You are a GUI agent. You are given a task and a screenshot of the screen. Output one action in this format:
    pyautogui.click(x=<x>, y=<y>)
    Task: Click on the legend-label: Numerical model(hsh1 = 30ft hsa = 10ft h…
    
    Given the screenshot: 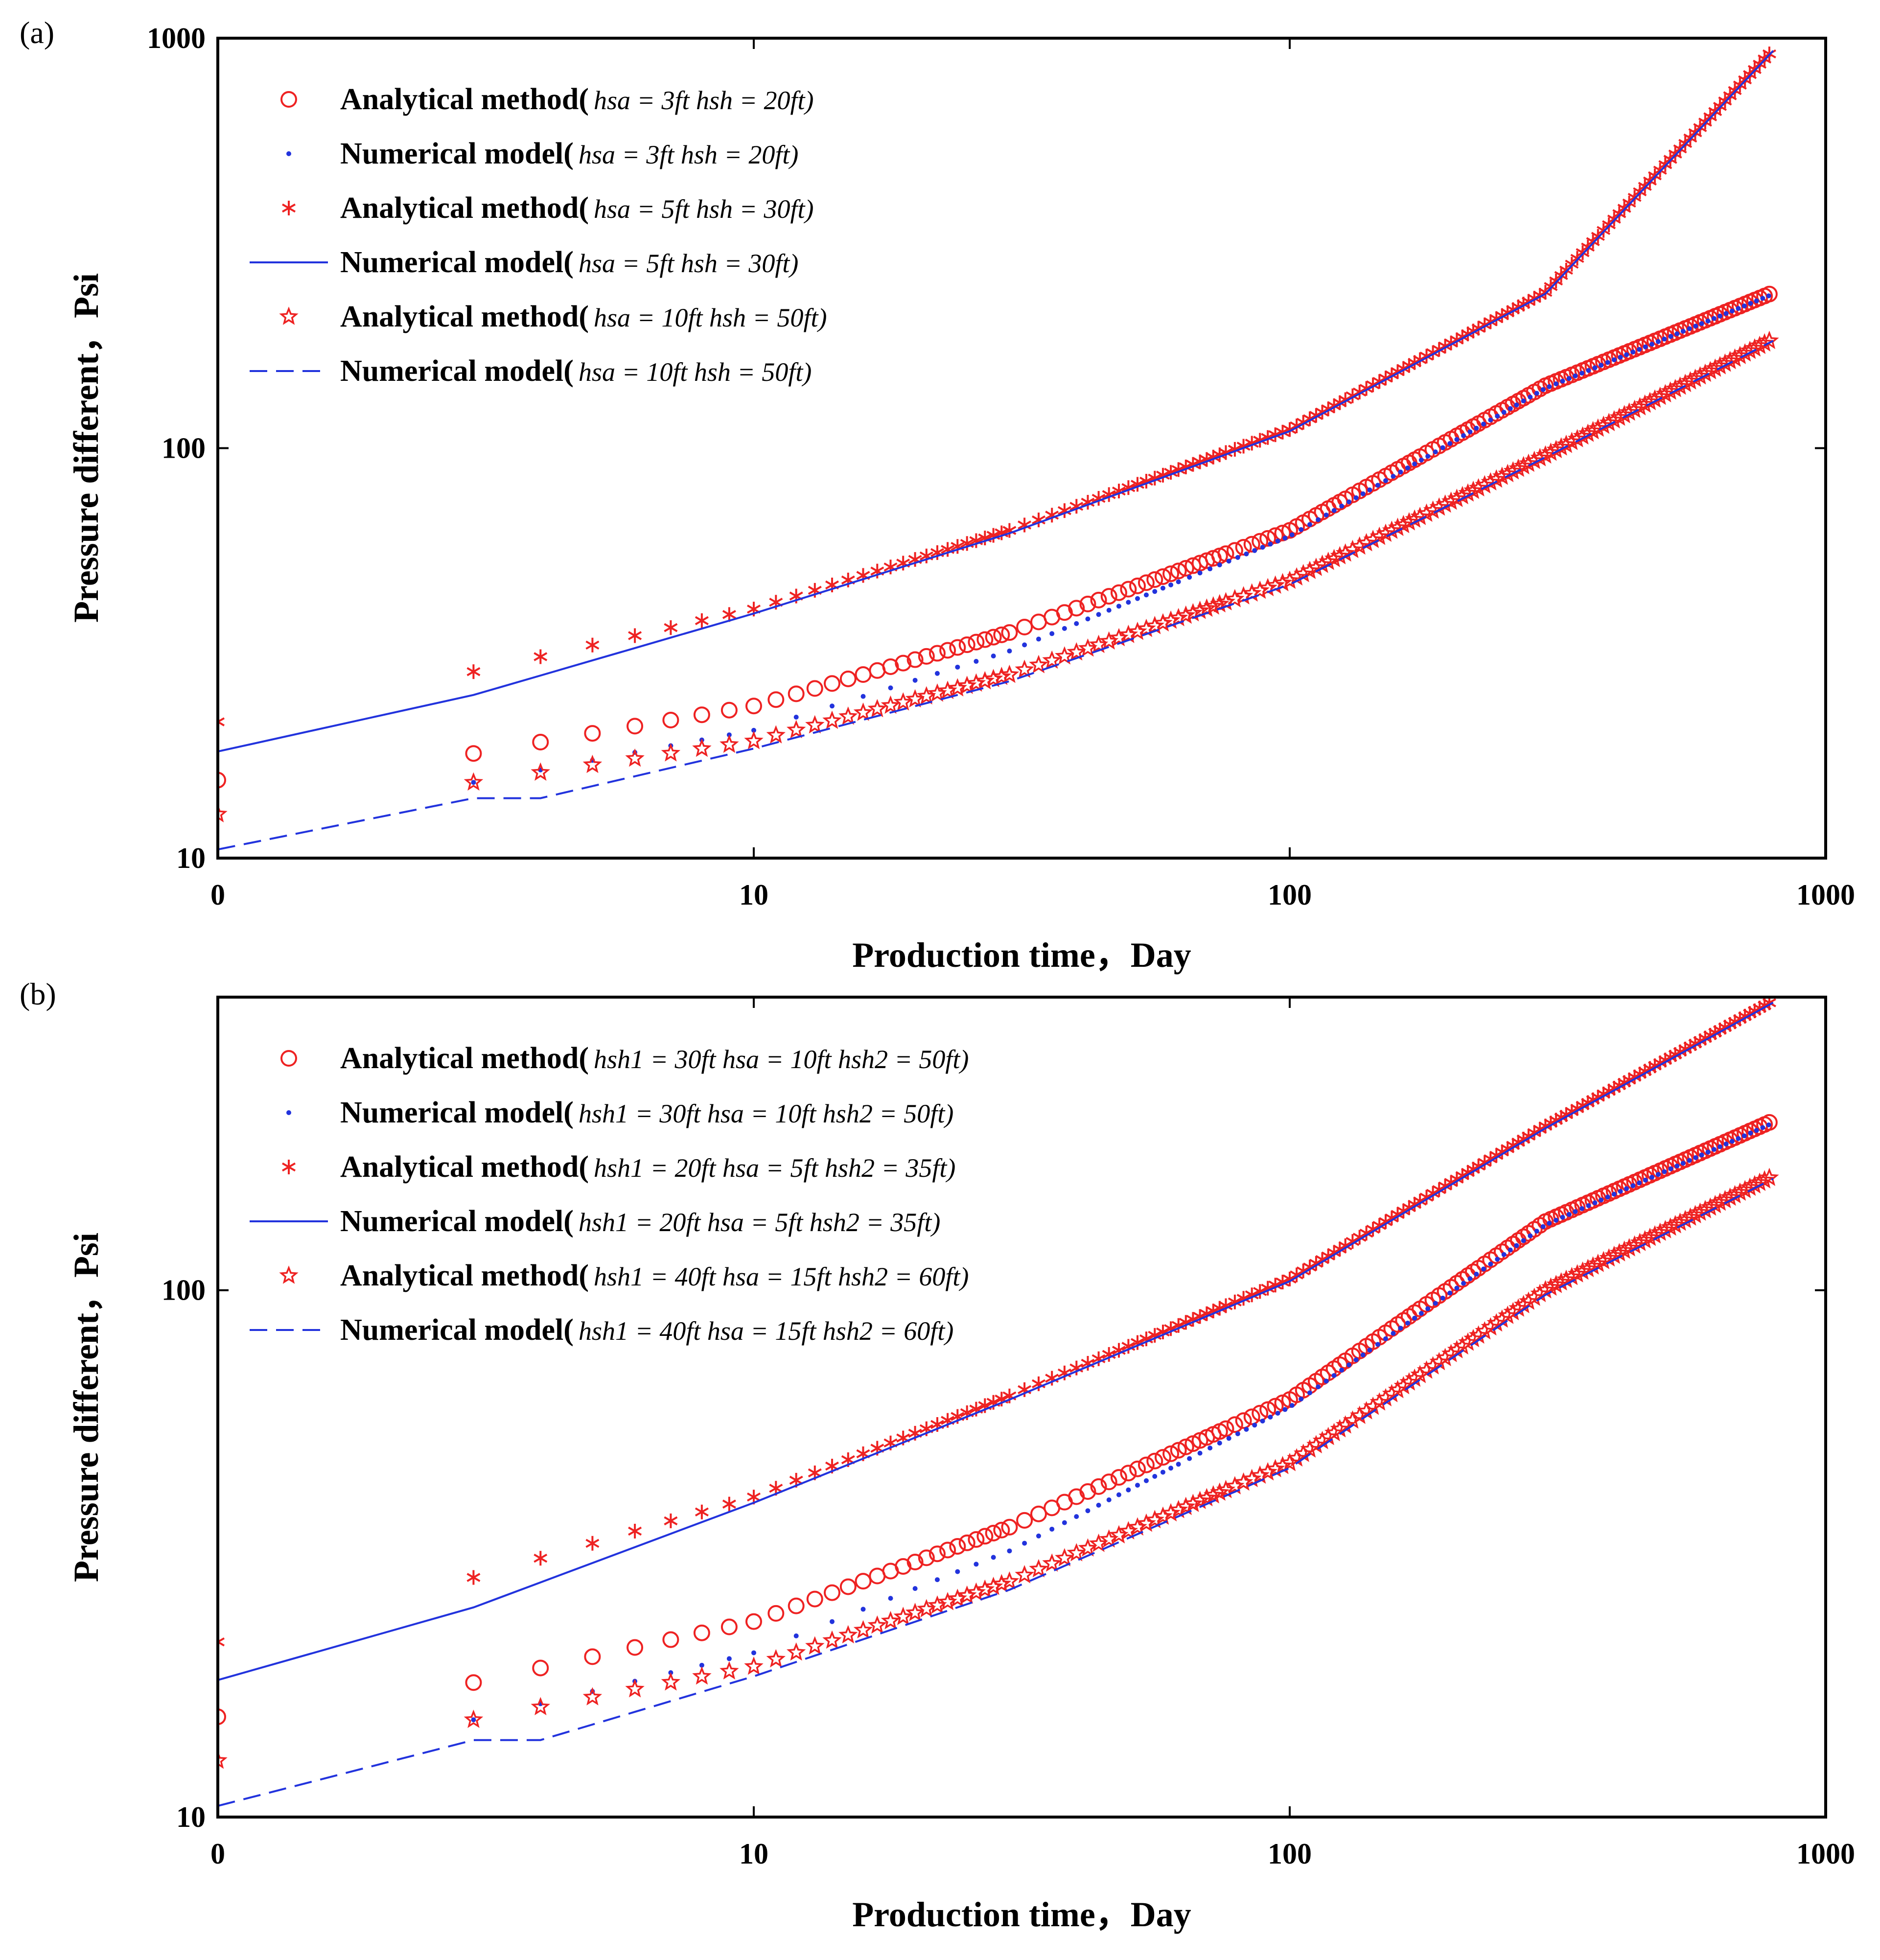 What is the action you would take?
    pyautogui.click(x=647, y=1112)
    